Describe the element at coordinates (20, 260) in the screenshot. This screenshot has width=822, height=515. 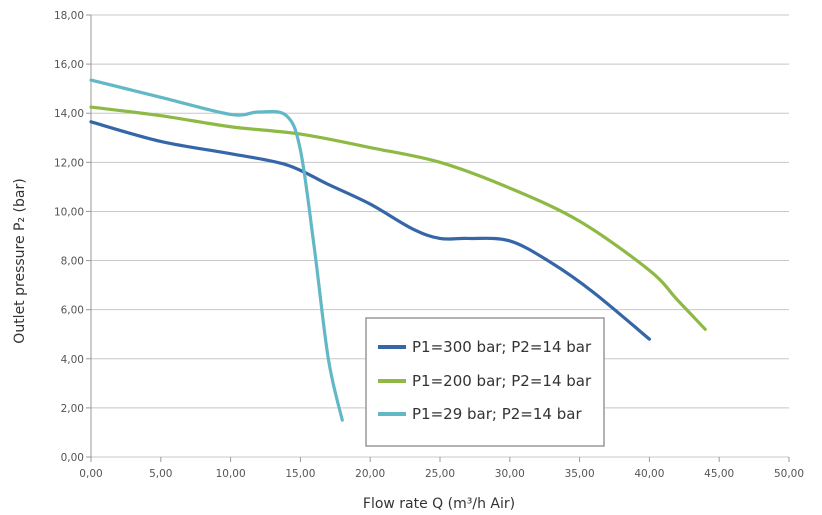
I see `y-axis-title: Outlet pressure P₂ (bar)` at that location.